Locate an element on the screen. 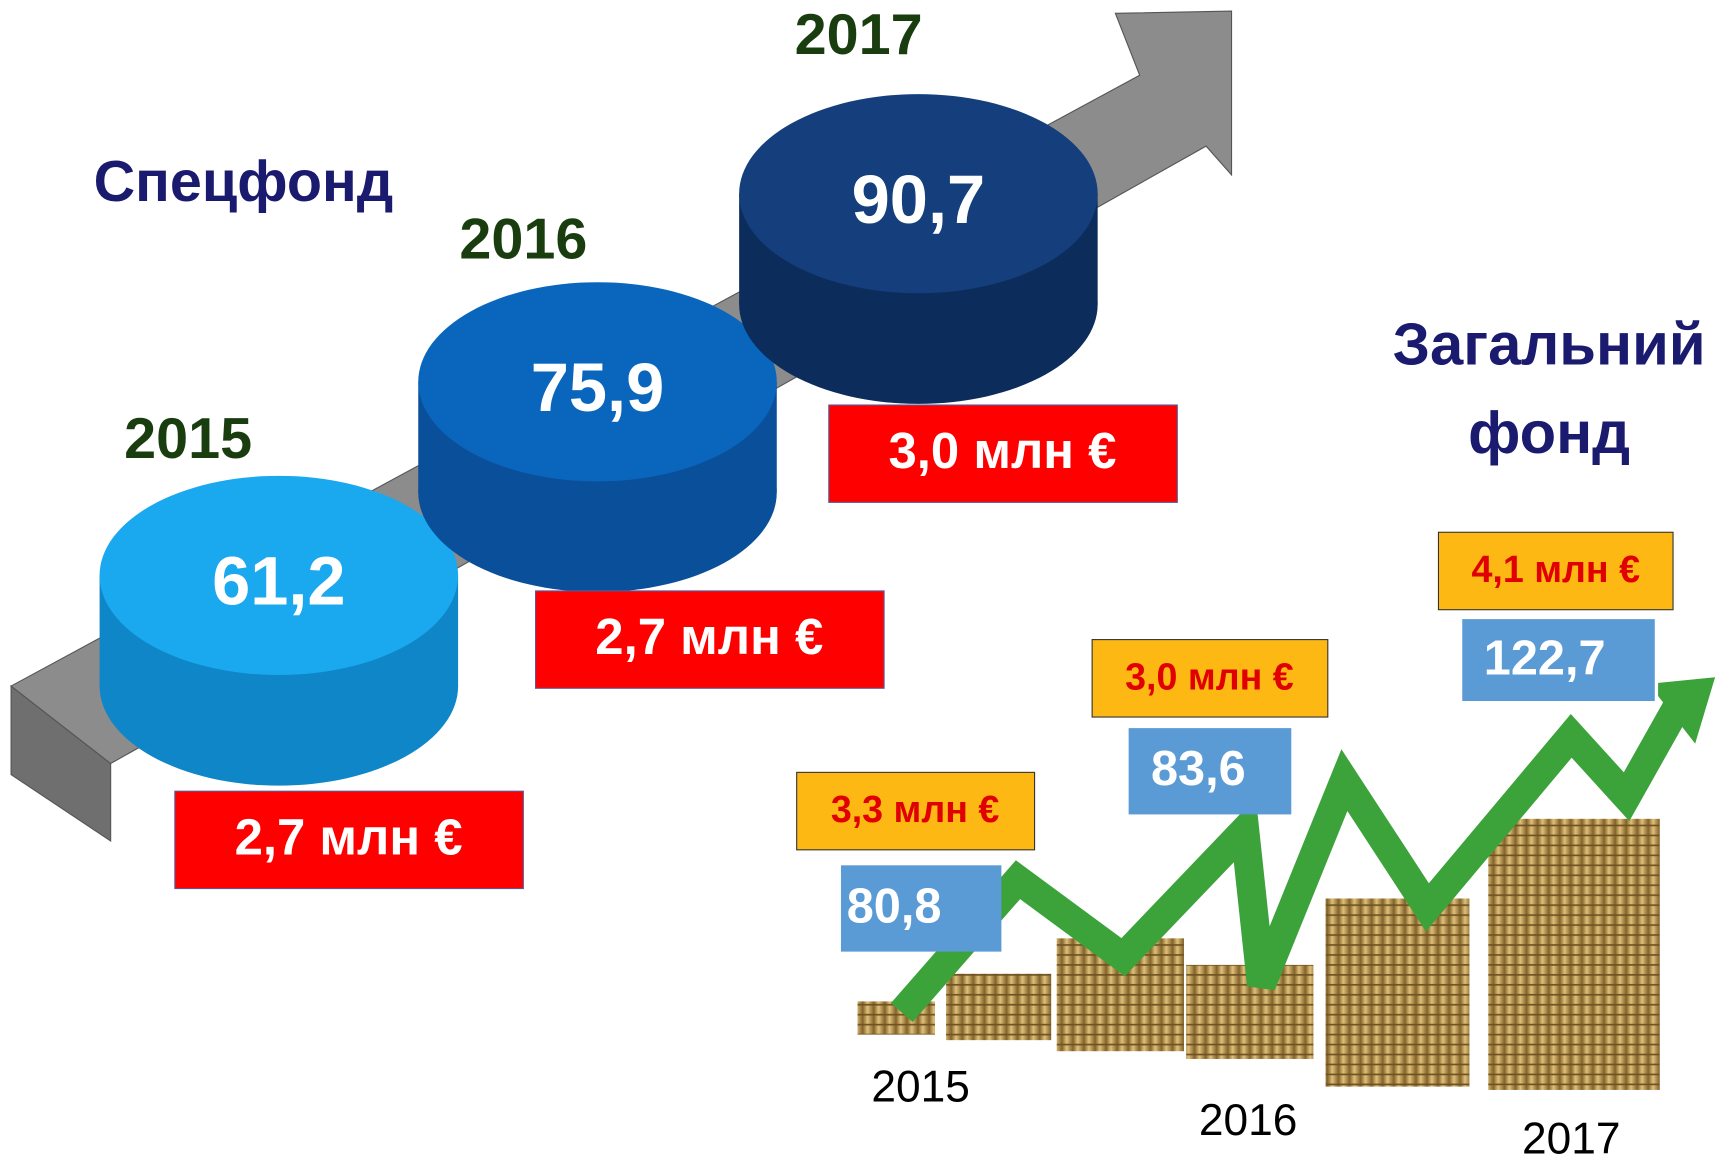  euro-label: 3,3 млн € is located at coordinates (915, 809).